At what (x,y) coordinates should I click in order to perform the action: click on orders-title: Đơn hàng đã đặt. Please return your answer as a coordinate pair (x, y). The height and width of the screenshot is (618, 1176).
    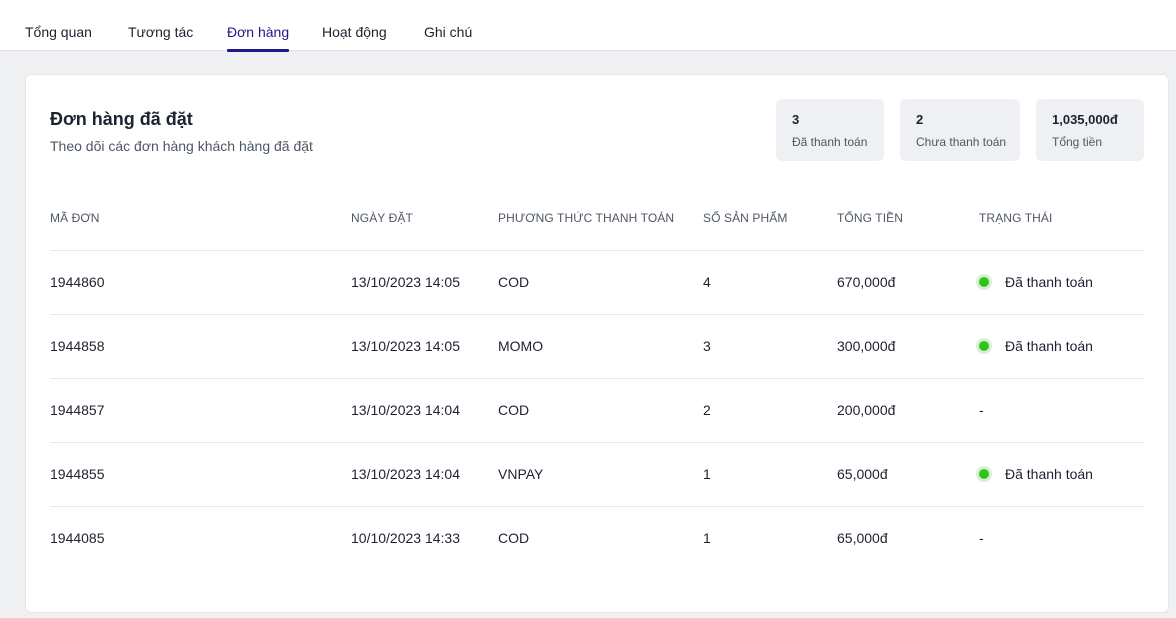
    Looking at the image, I should click on (121, 119).